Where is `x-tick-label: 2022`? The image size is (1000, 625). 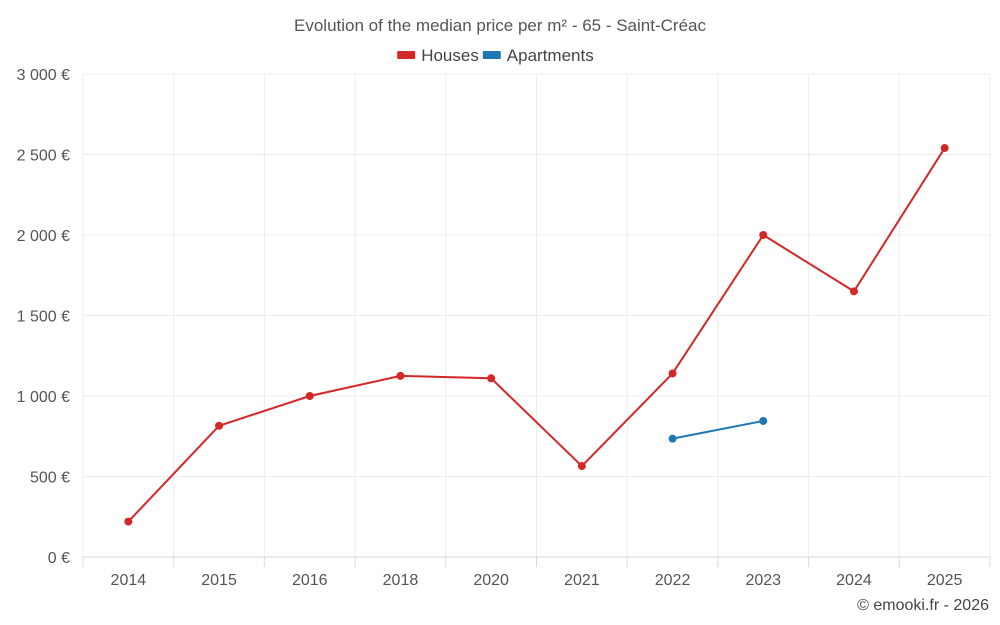 x-tick-label: 2022 is located at coordinates (673, 580).